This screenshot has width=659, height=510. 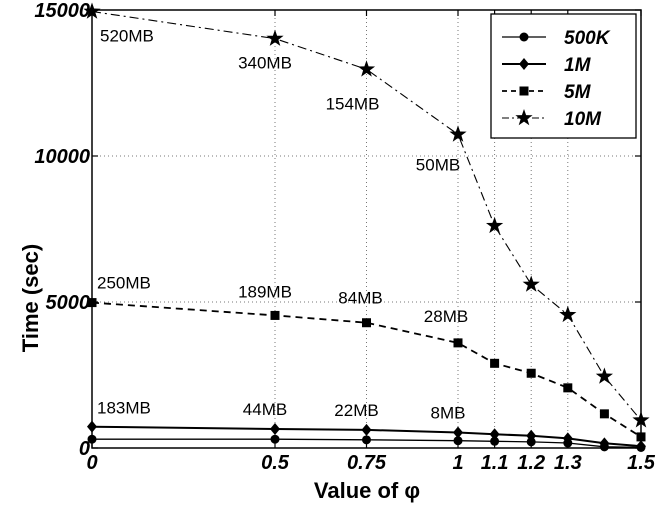 What do you see at coordinates (446, 316) in the screenshot?
I see `size-annotation: 28MB` at bounding box center [446, 316].